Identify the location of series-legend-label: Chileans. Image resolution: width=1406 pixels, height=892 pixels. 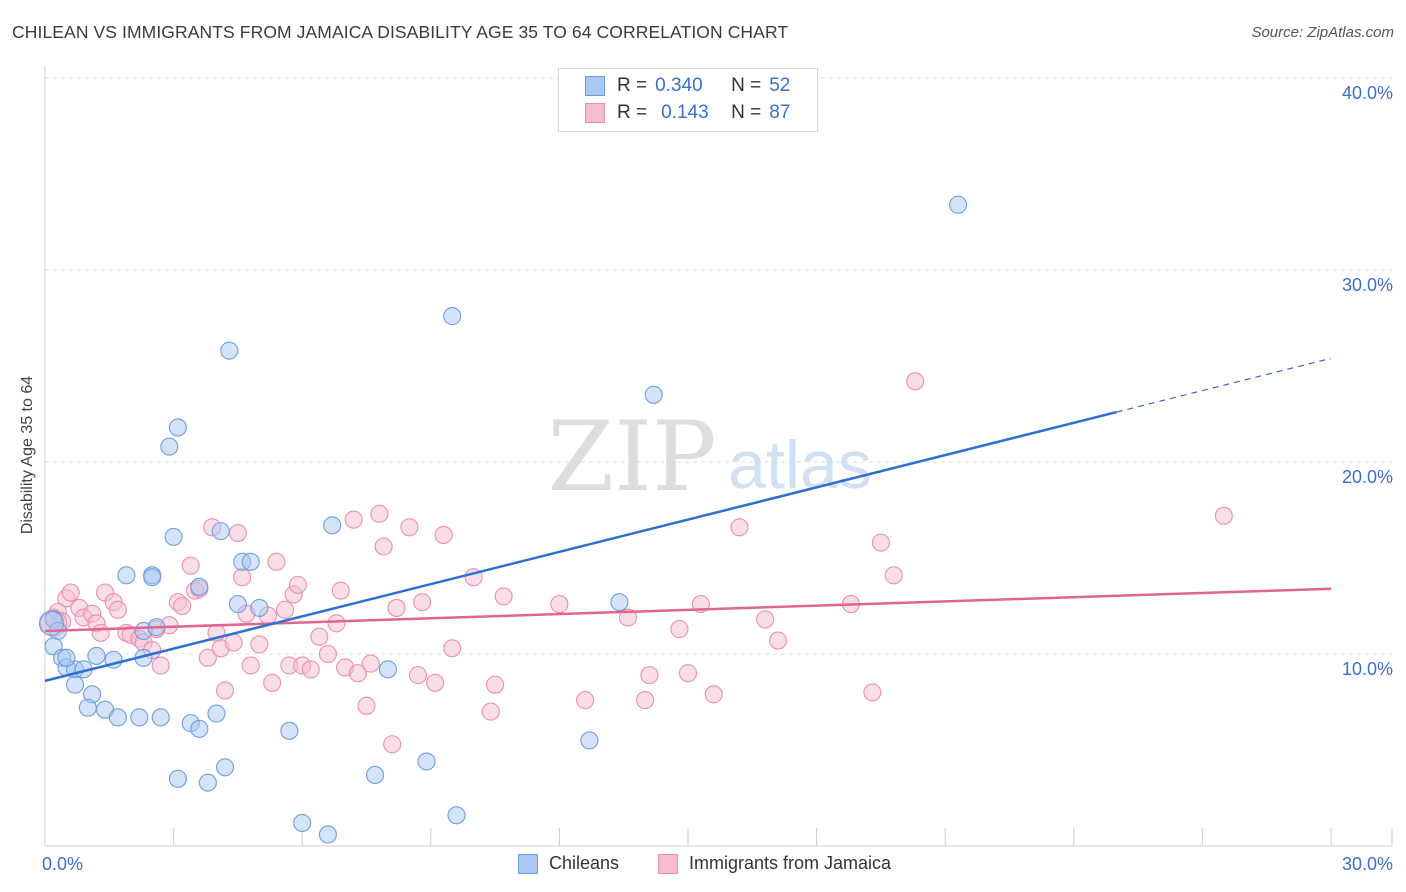
(584, 863).